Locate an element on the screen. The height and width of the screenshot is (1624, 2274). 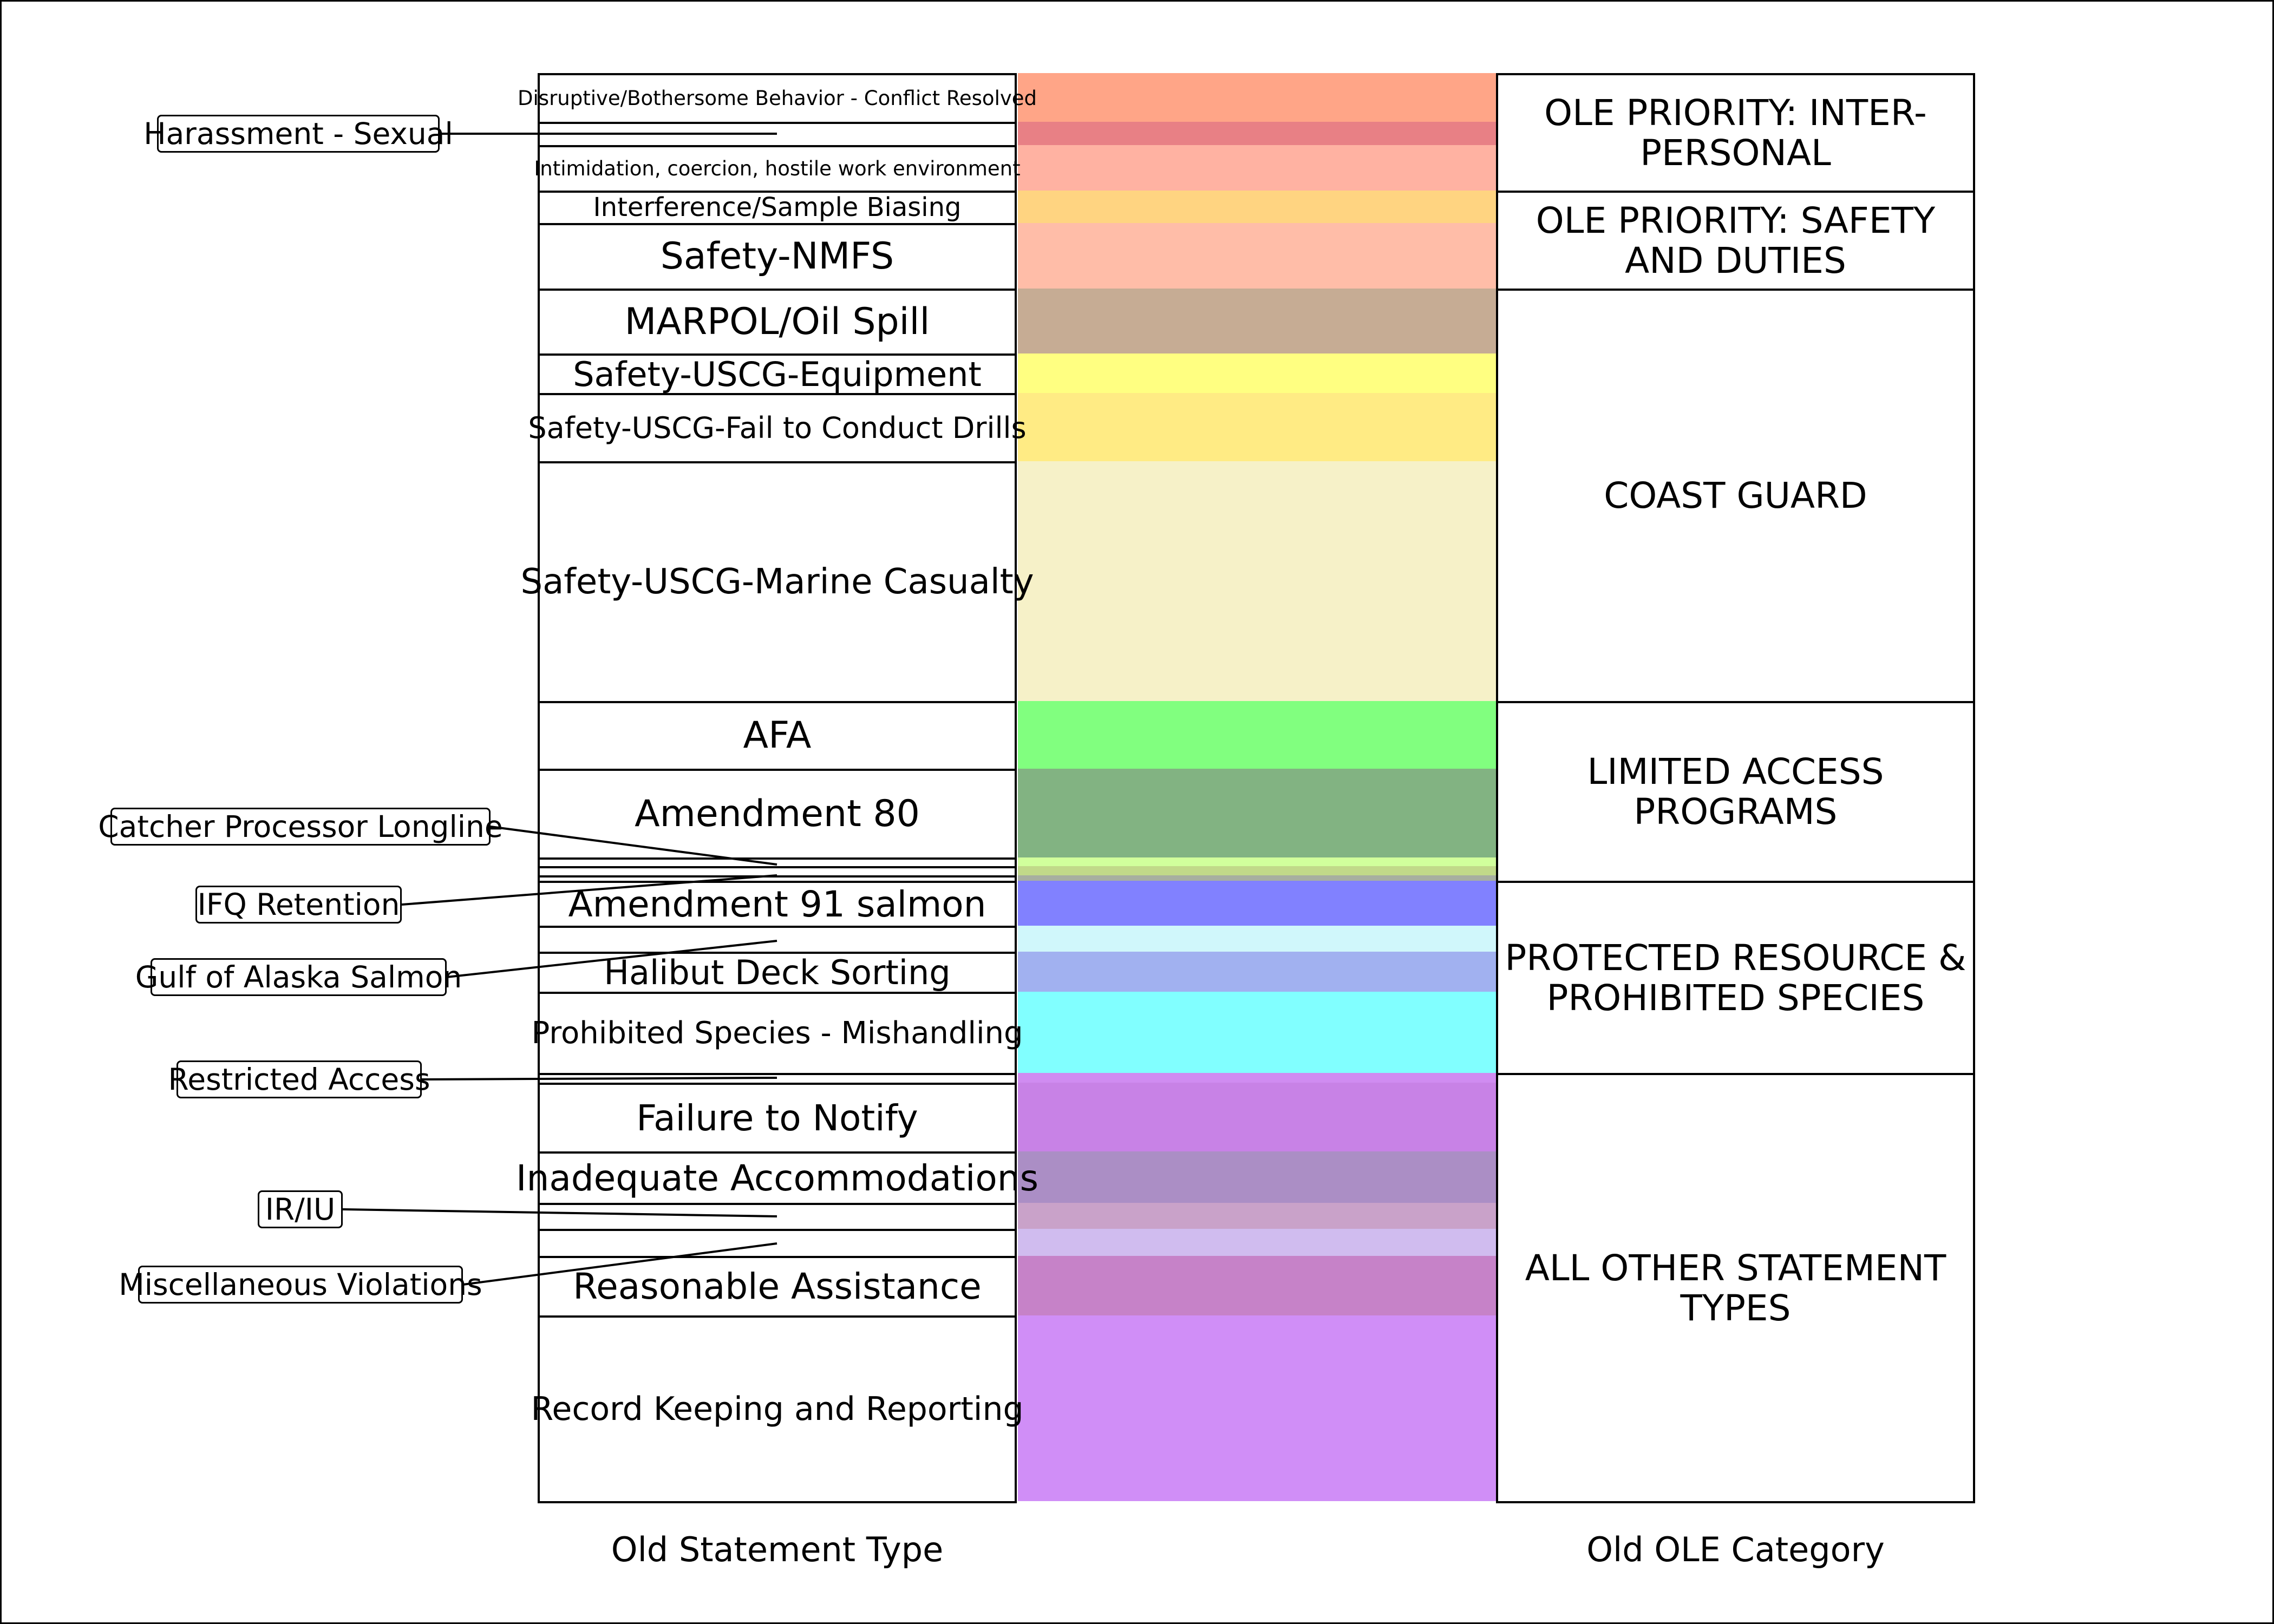
statement-type-label: Safety-USCG-Marine Casualty is located at coordinates (777, 581).